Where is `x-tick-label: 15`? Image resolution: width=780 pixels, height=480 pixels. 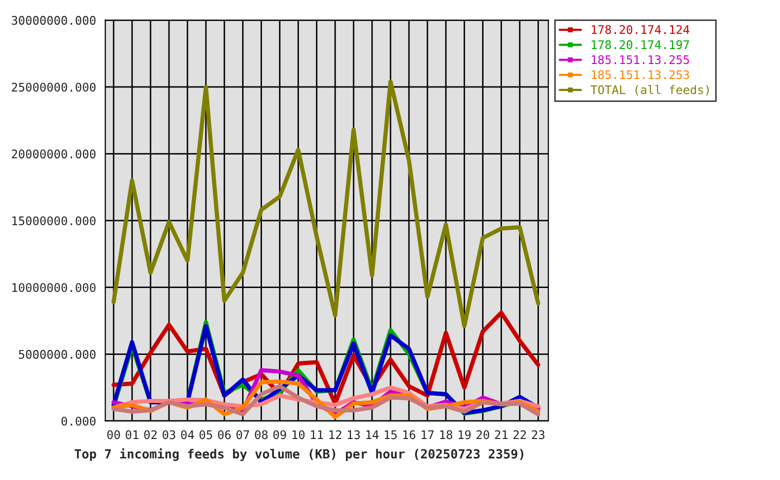
x-tick-label: 15 is located at coordinates (390, 435).